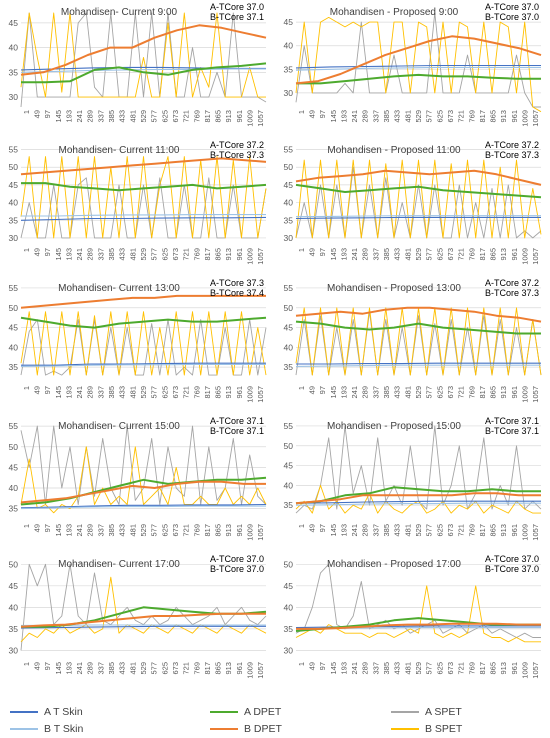  I want to click on chart-title: Mohandisen - Proposed 11:00, so click(394, 150).